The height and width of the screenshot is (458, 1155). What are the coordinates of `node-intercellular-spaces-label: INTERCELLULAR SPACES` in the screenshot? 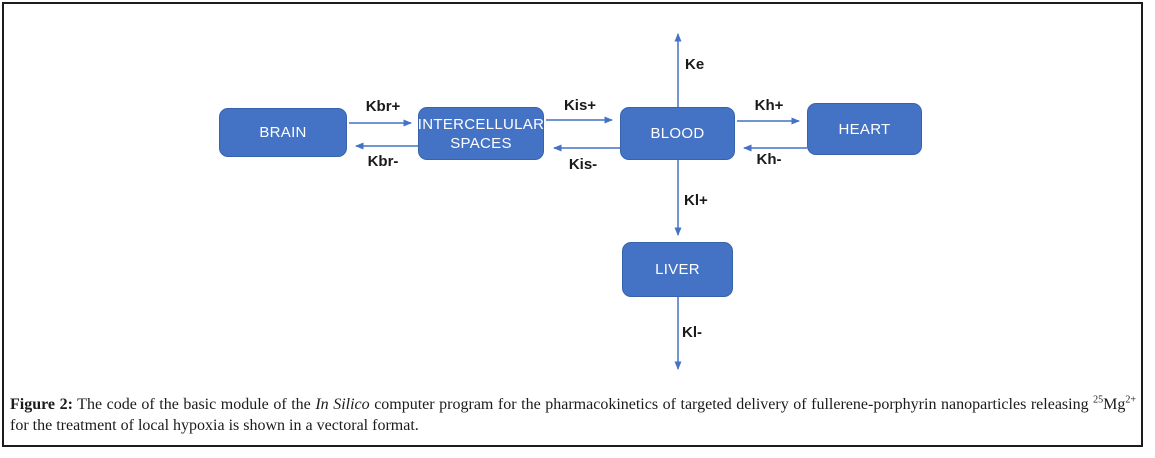 It's located at (481, 133).